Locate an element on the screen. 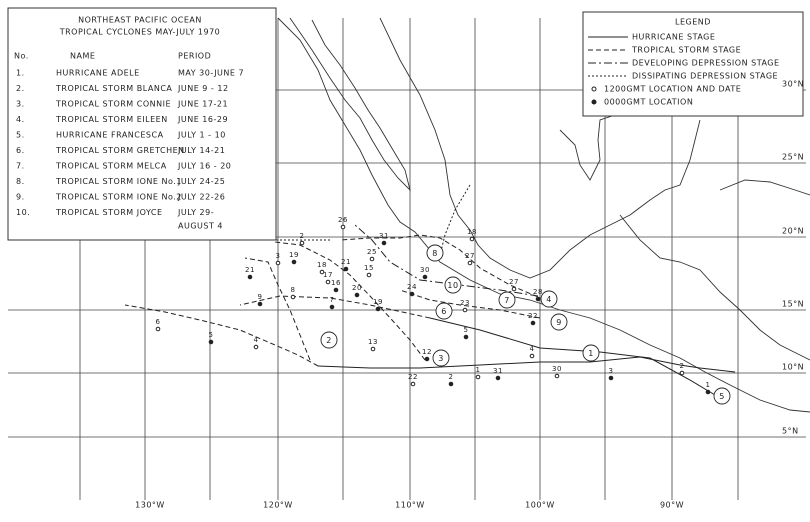 This screenshot has height=522, width=810. legend-label: 0000GMT LOCATION is located at coordinates (648, 102).